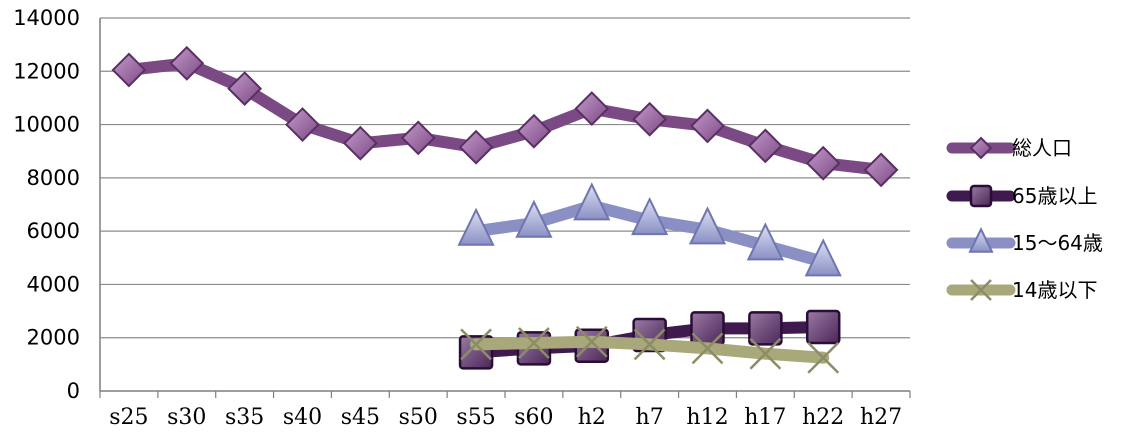 The height and width of the screenshot is (432, 1140). I want to click on x-tick-label: h27, so click(881, 417).